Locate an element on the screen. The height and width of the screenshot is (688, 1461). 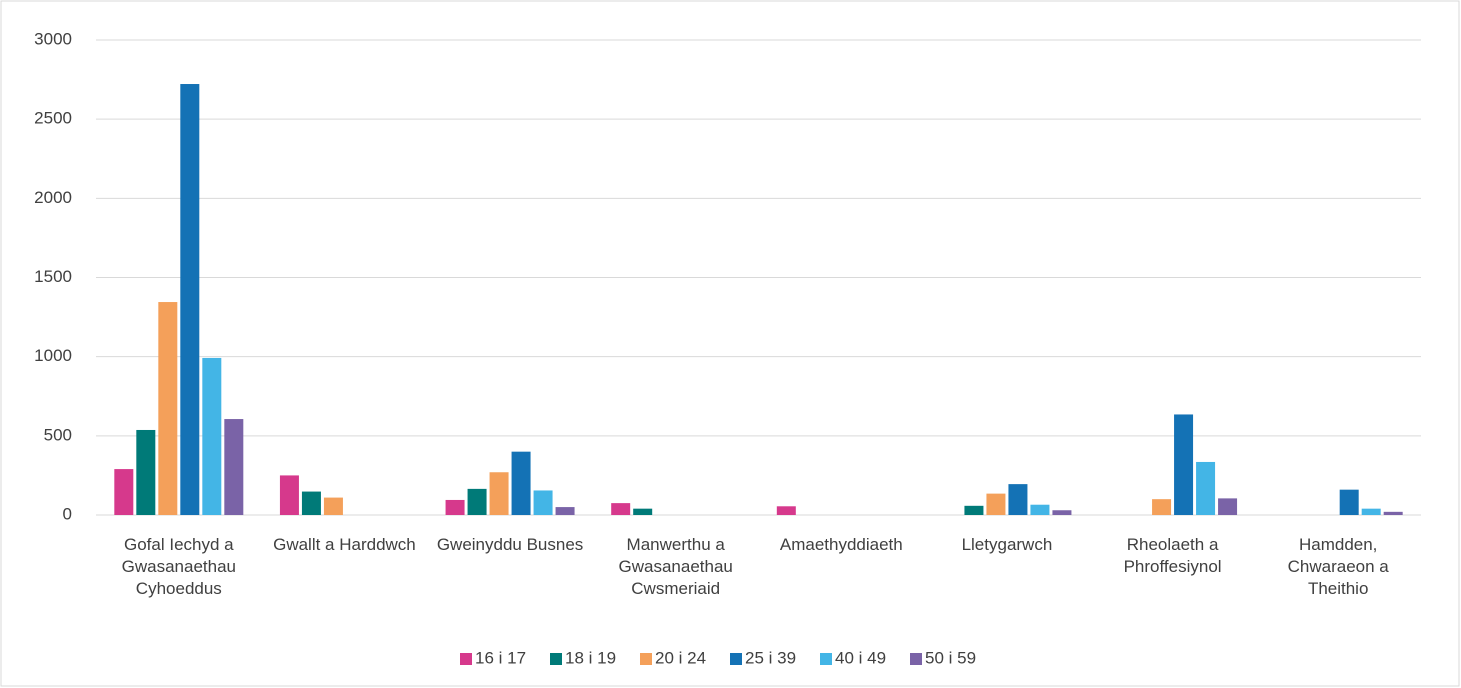
x-tick-label: Gofal Iechyd a Gwasanaethau Cyhoeddus is located at coordinates (178, 566).